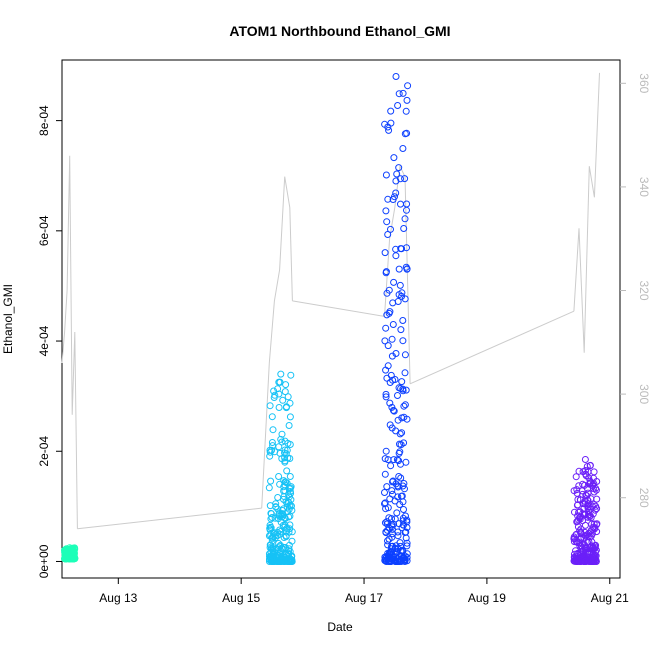 Image resolution: width=650 pixels, height=650 pixels. What do you see at coordinates (643, 394) in the screenshot?
I see `y2-tick-label: 300` at bounding box center [643, 394].